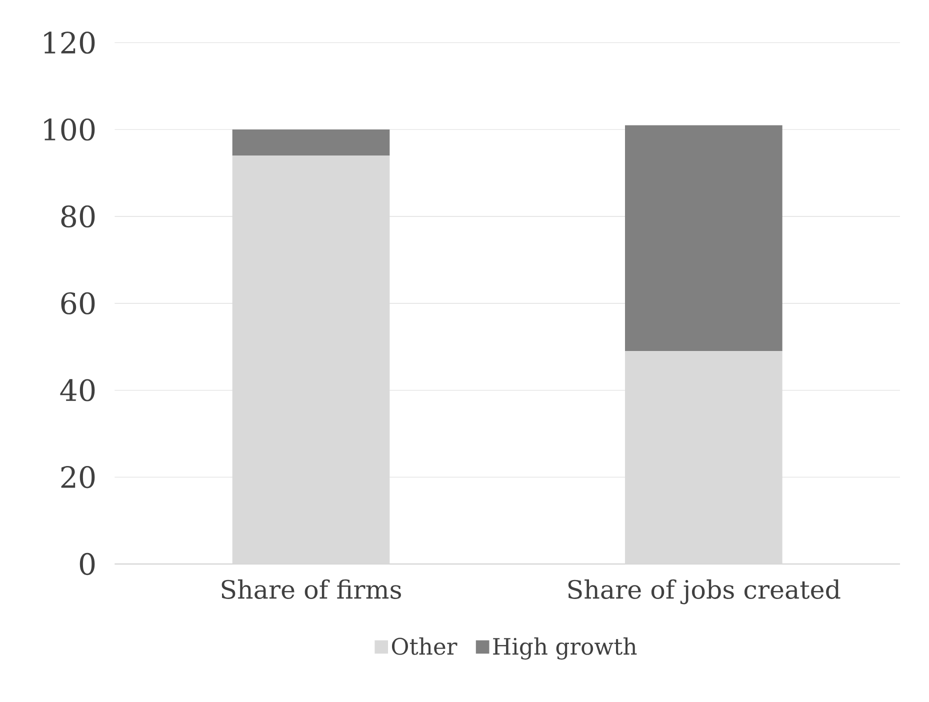  What do you see at coordinates (69, 129) in the screenshot?
I see `y-tick-label: 100` at bounding box center [69, 129].